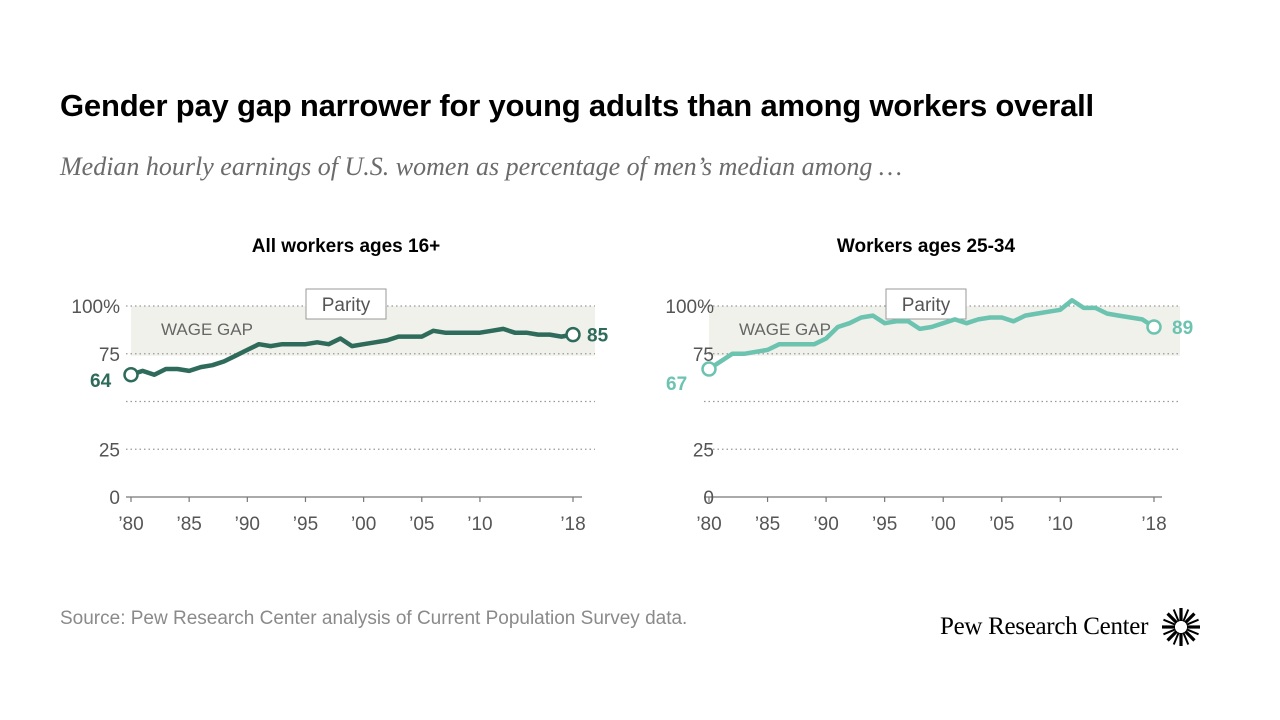 This screenshot has height=720, width=1280. I want to click on panel-title-all-workers: All workers ages 16+, so click(346, 246).